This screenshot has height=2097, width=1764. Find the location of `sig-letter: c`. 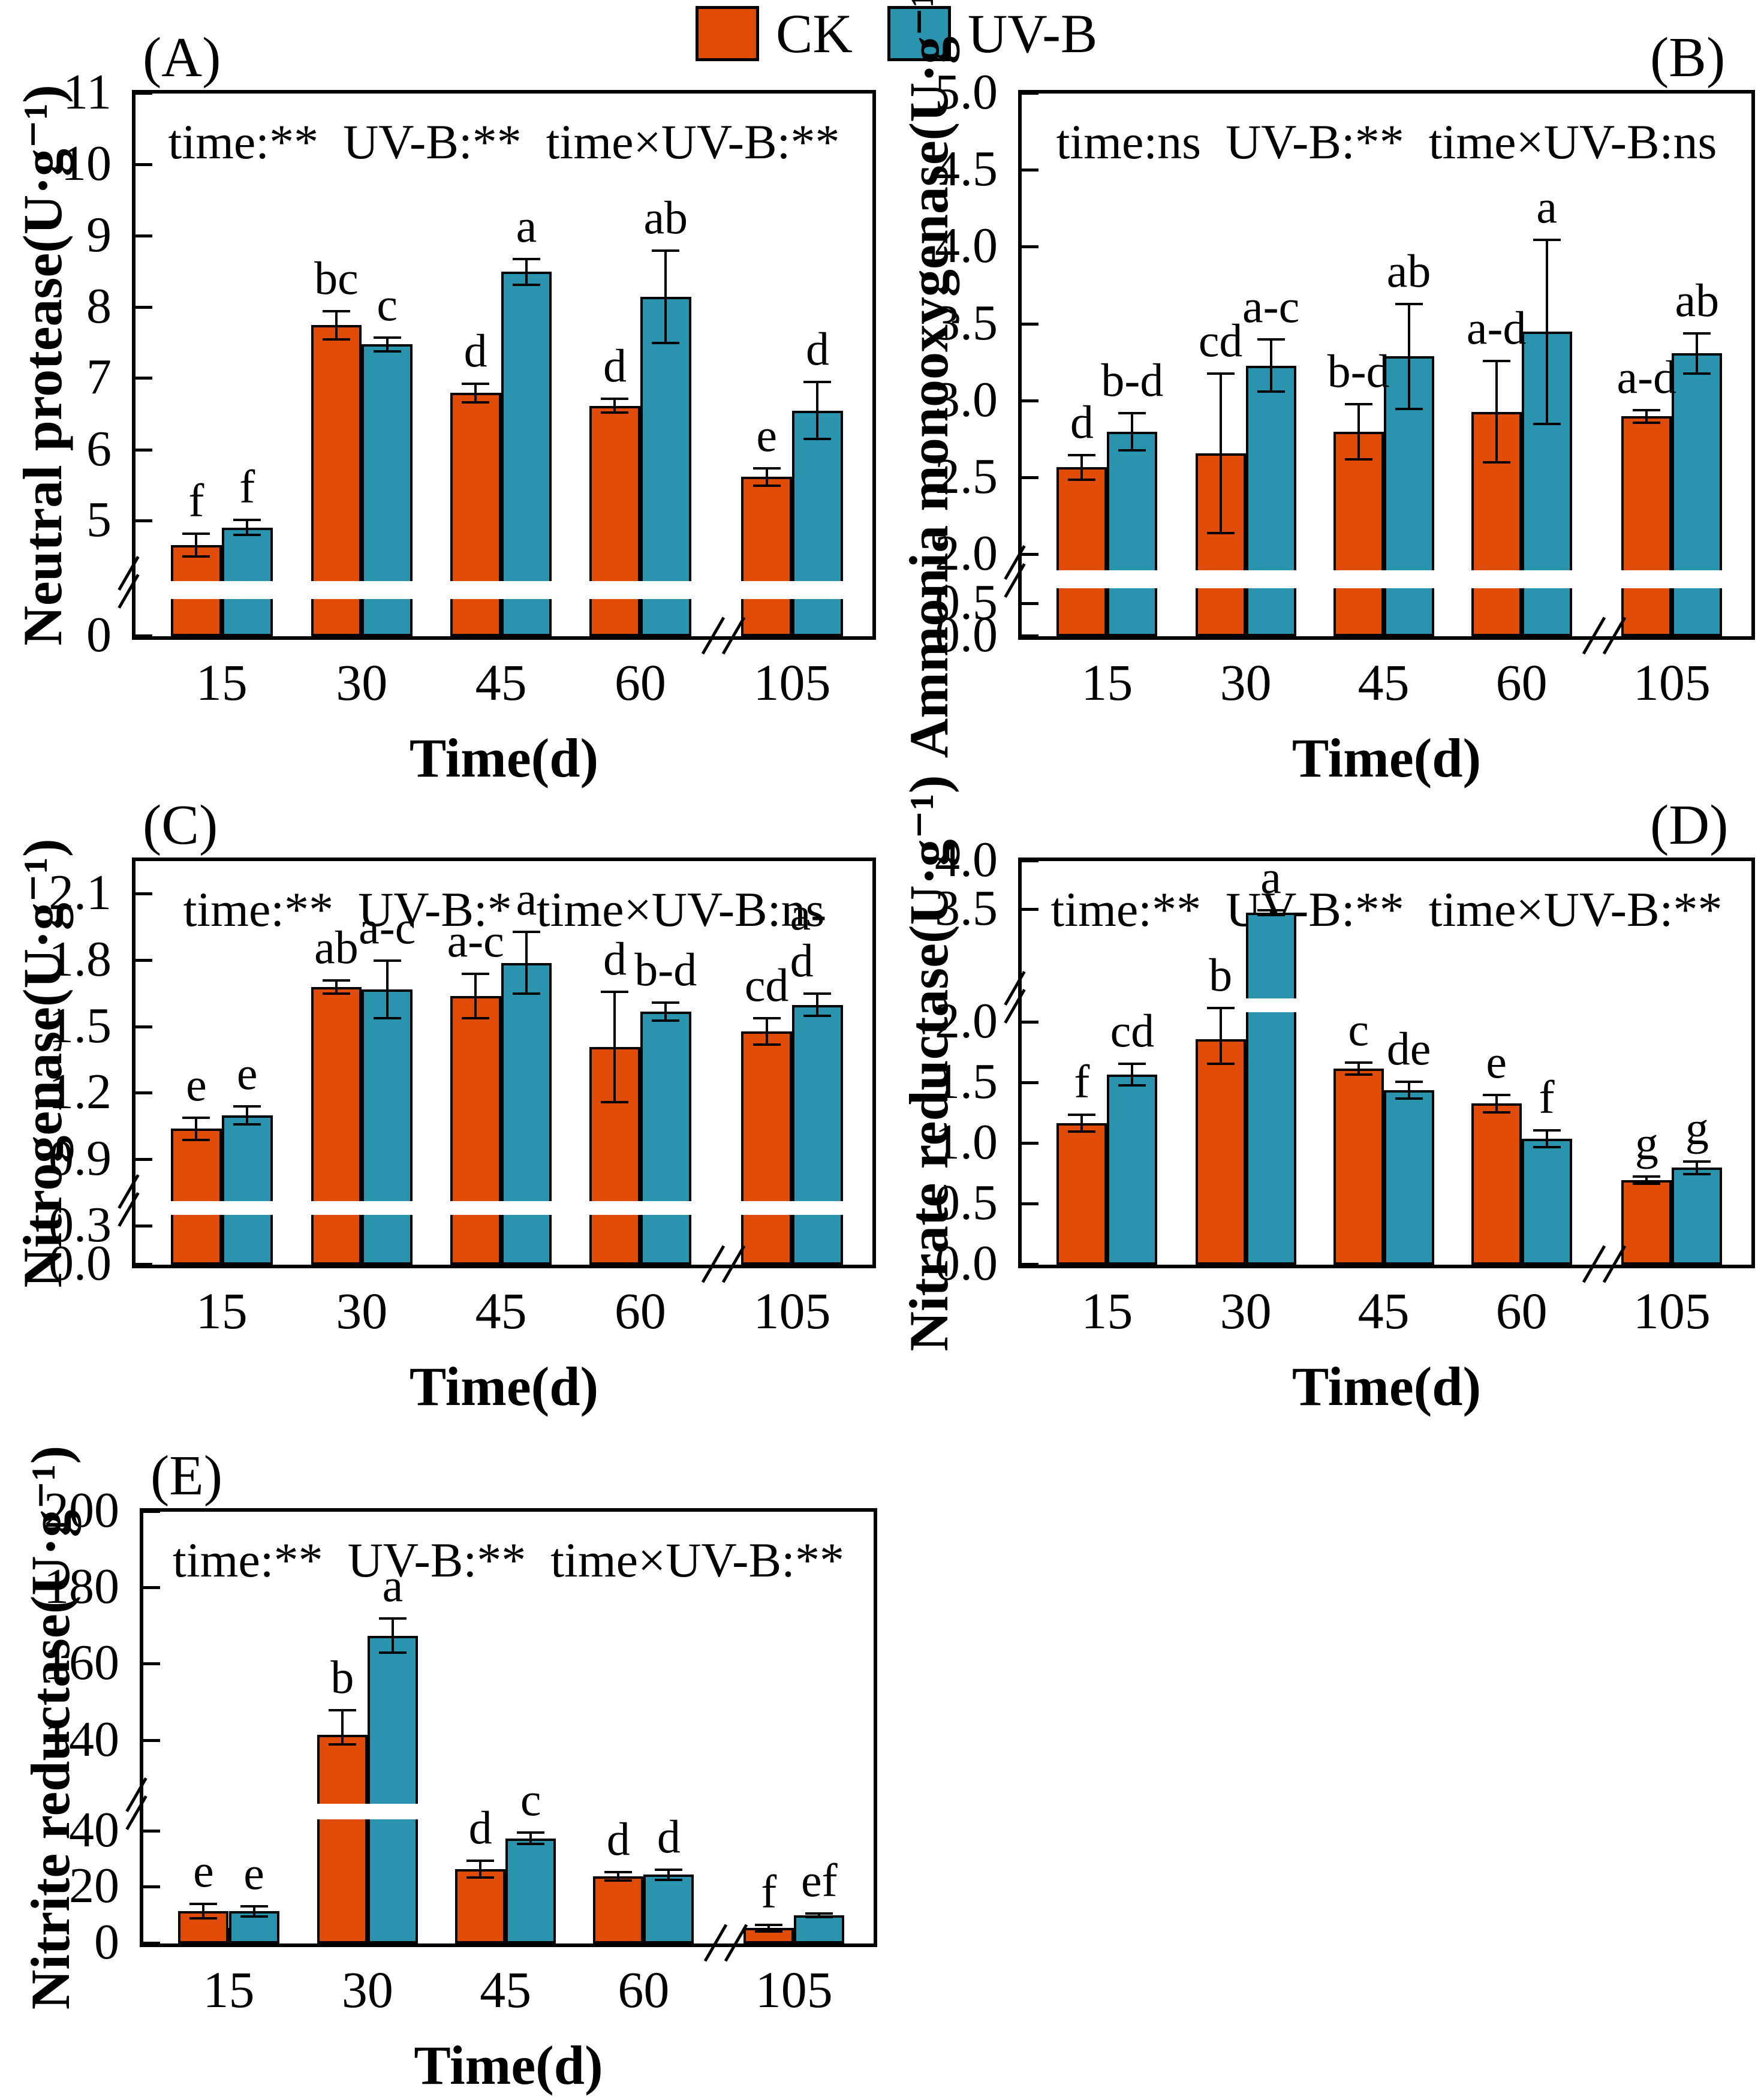

sig-letter: c is located at coordinates (387, 304).